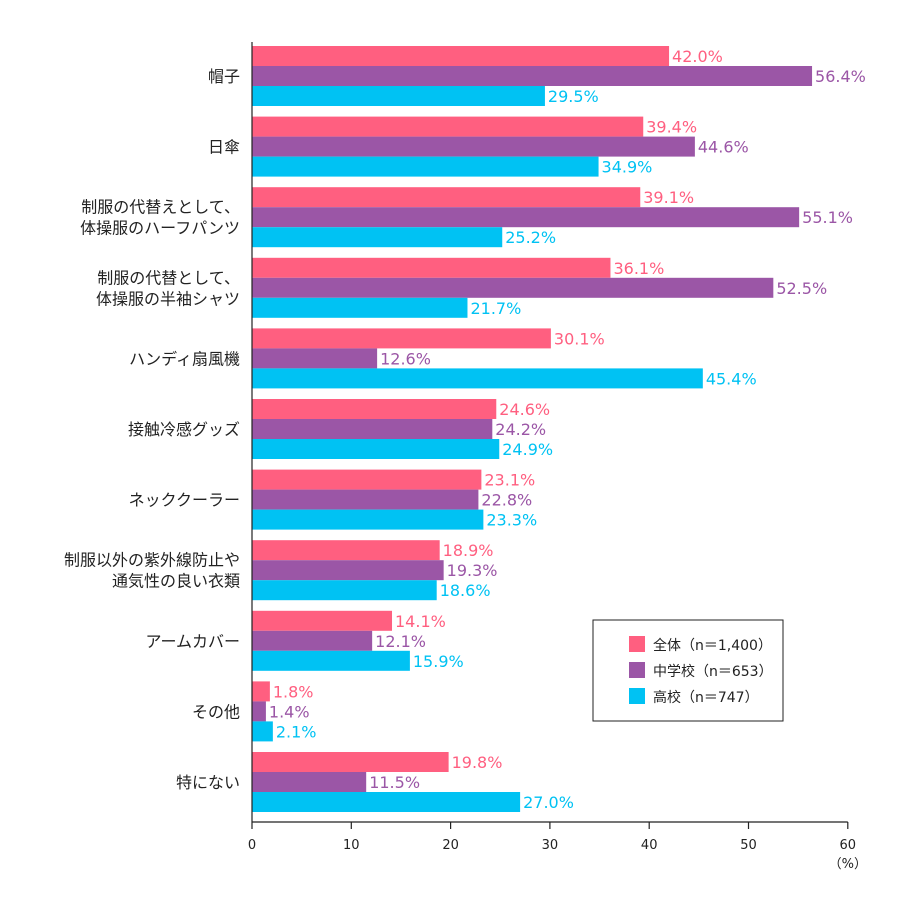 The image size is (903, 908). Describe the element at coordinates (731, 378) in the screenshot. I see `value-label: 45.4%` at that location.